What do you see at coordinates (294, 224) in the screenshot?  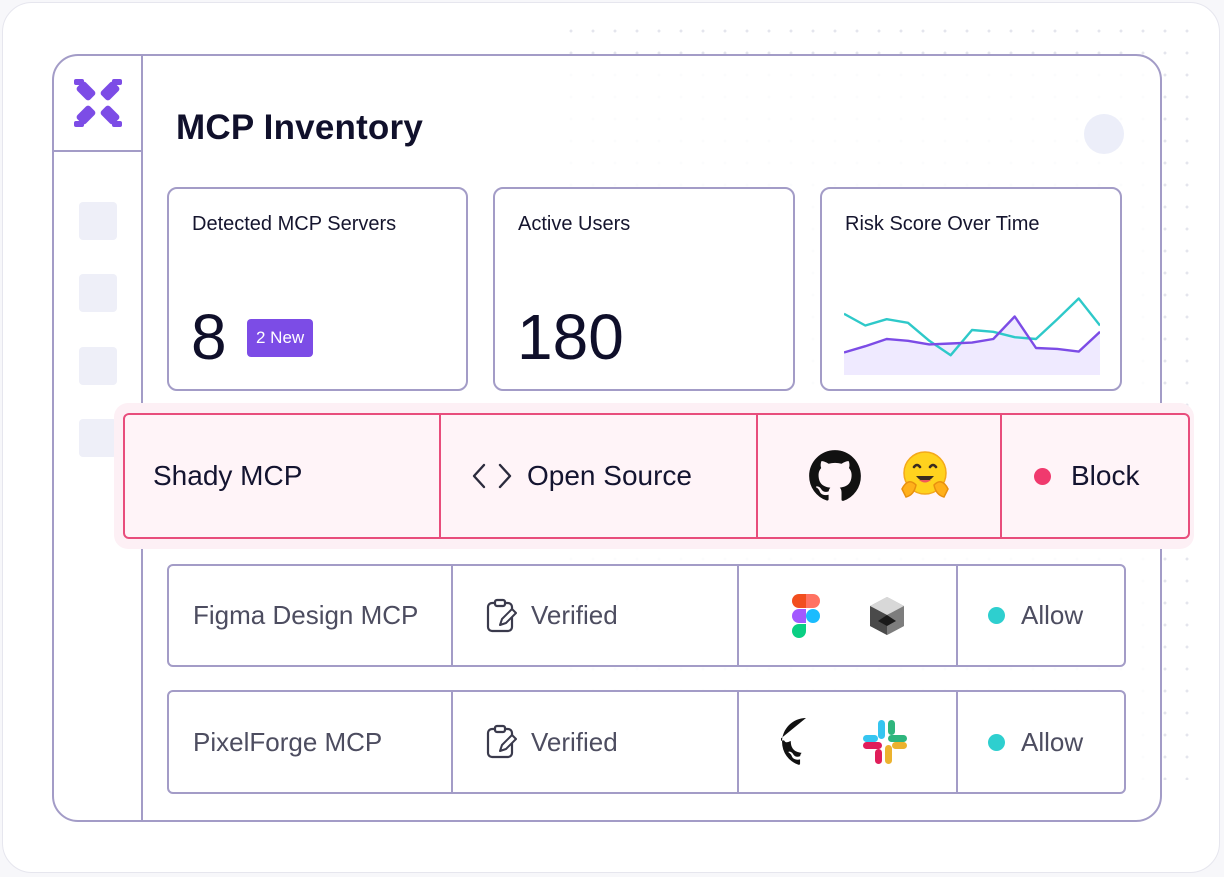 I see `detected-servers-title: Detected MCP Servers` at bounding box center [294, 224].